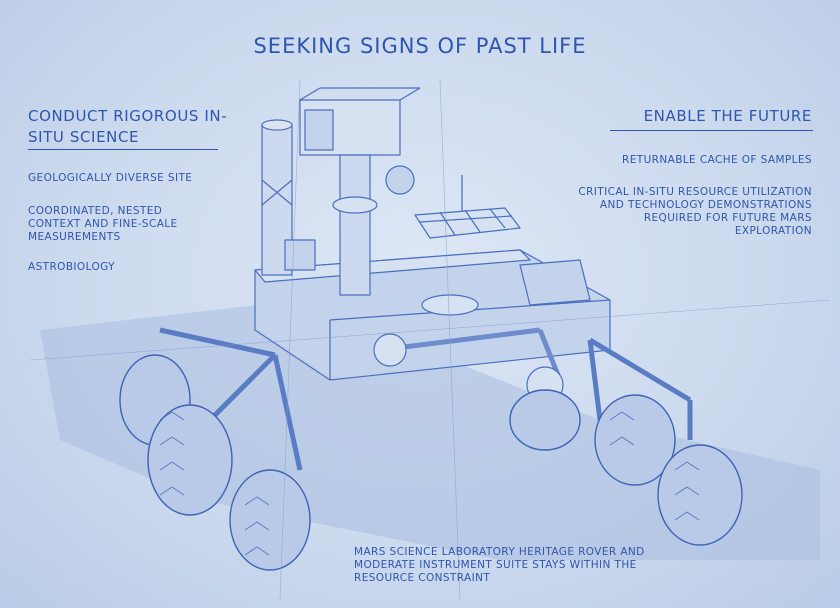 Image resolution: width=840 pixels, height=608 pixels. I want to click on page-title: SEEKING SIGNS OF PAST LIFE, so click(420, 46).